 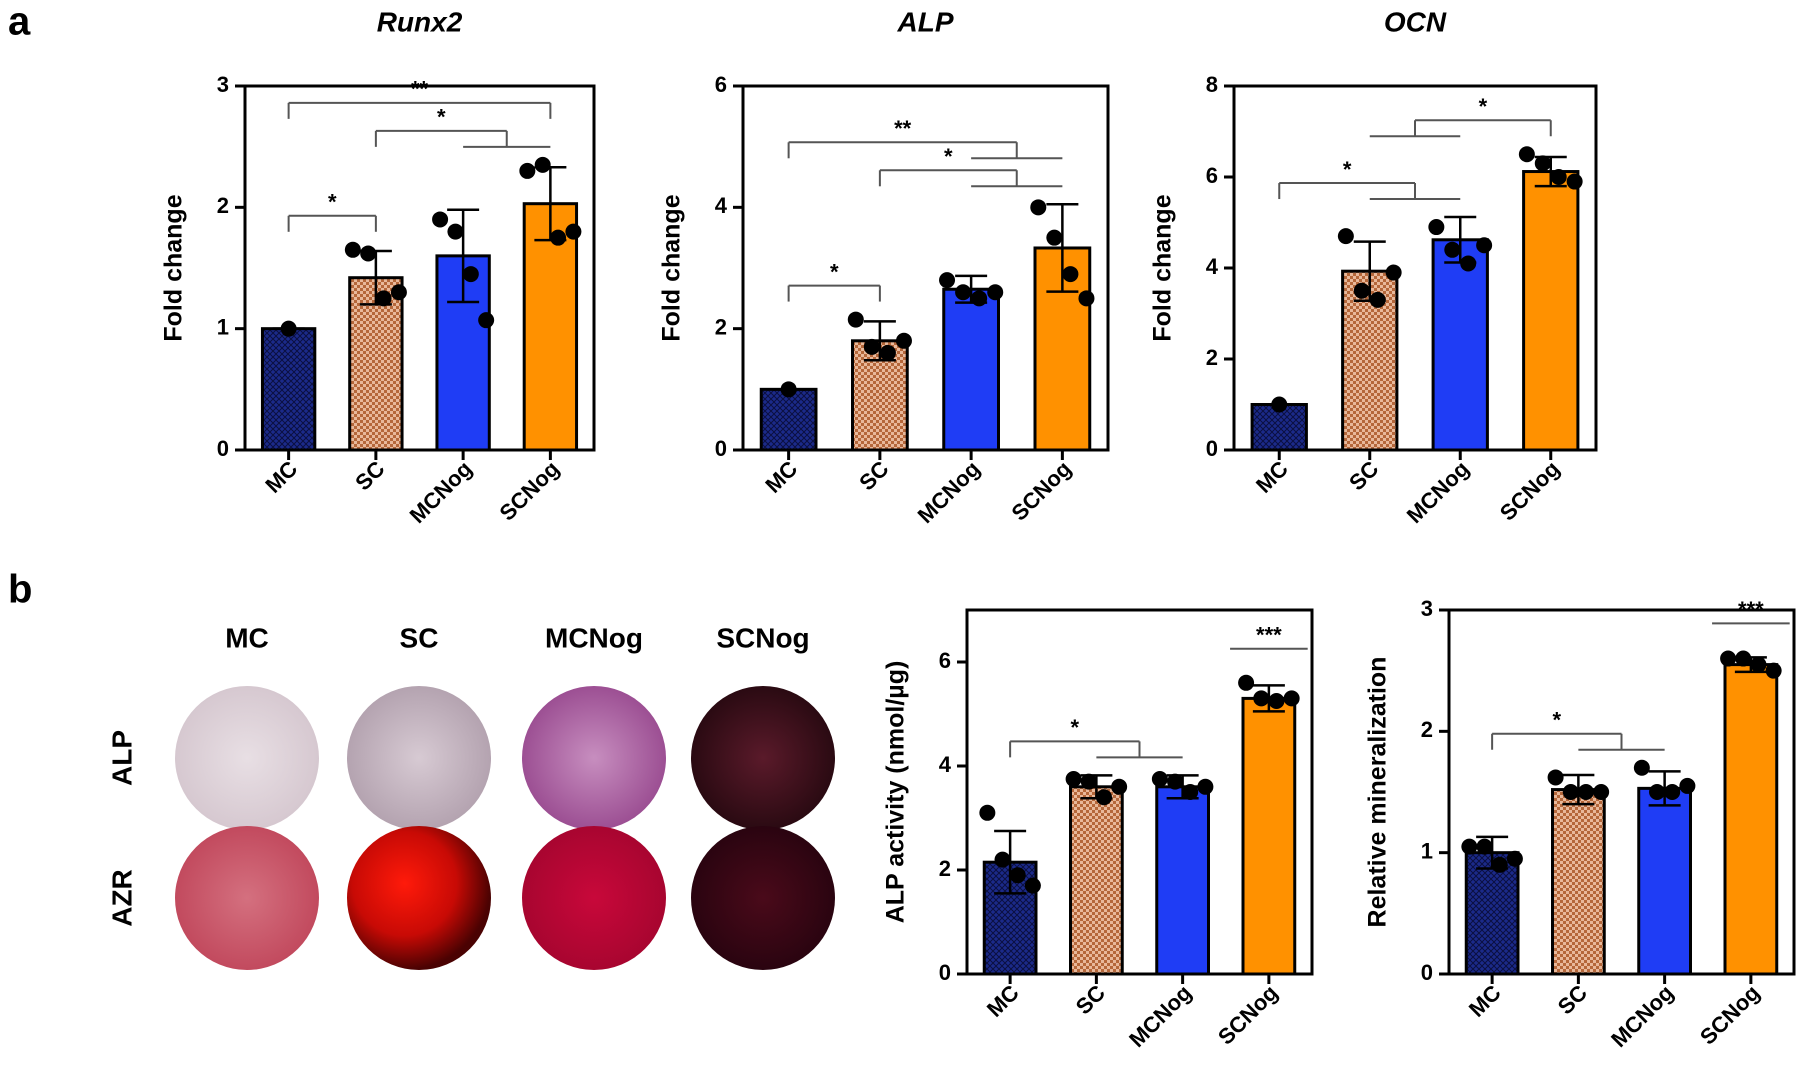 What do you see at coordinates (925, 21) in the screenshot?
I see `chart-title: ALP` at bounding box center [925, 21].